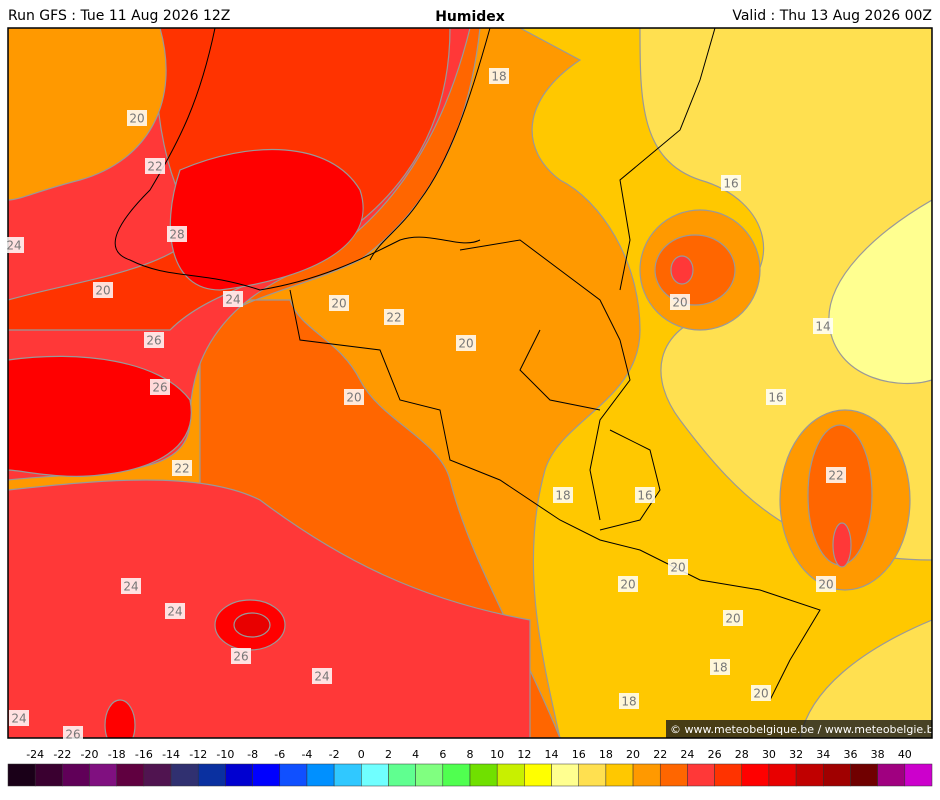  I want to click on contour-label: 28, so click(176, 235).